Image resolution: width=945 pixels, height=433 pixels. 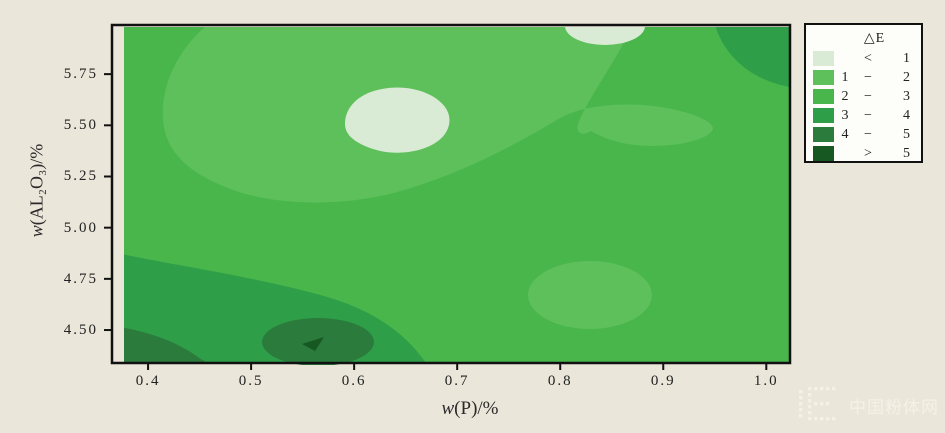 What do you see at coordinates (80, 330) in the screenshot?
I see `y-tick-label: 4.50` at bounding box center [80, 330].